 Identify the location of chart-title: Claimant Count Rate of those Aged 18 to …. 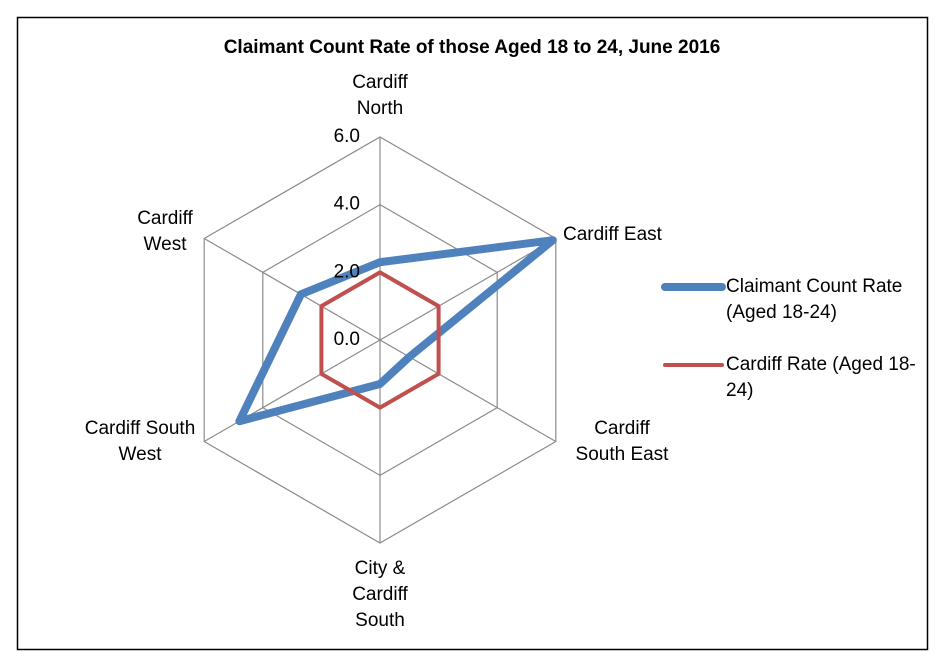
(472, 47).